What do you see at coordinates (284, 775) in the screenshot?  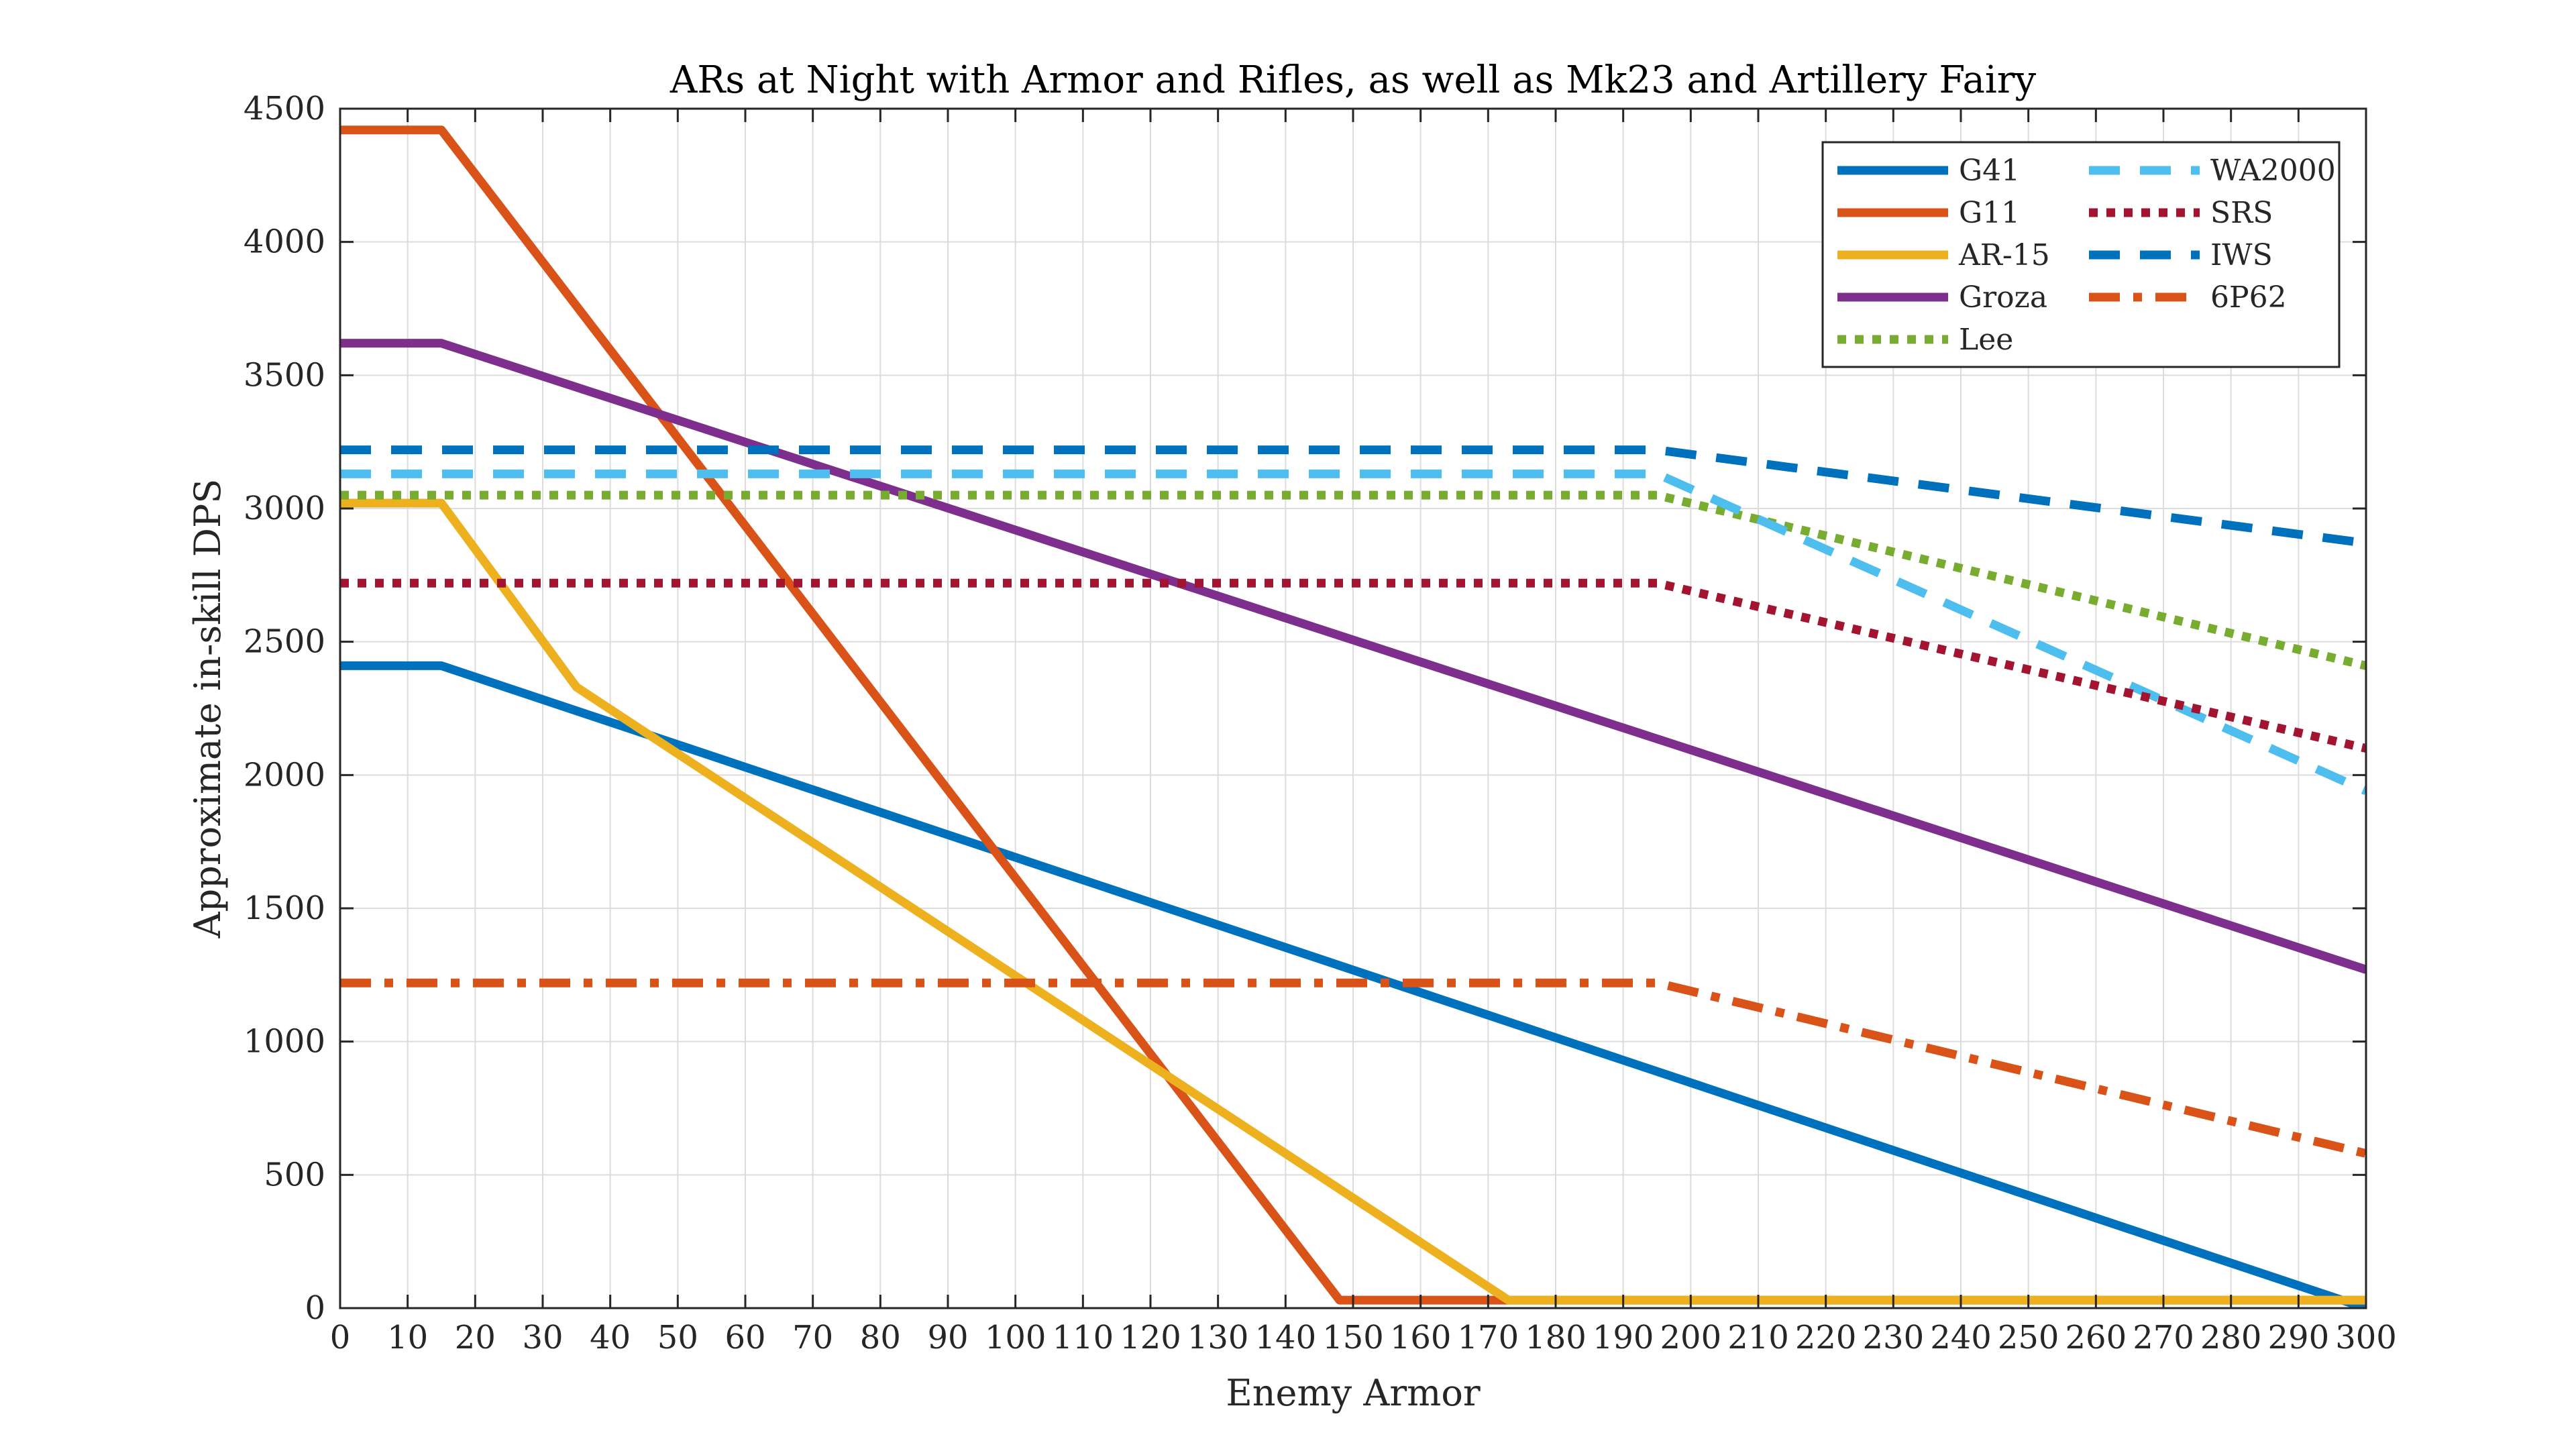 I see `y-tick-label: 2000` at bounding box center [284, 775].